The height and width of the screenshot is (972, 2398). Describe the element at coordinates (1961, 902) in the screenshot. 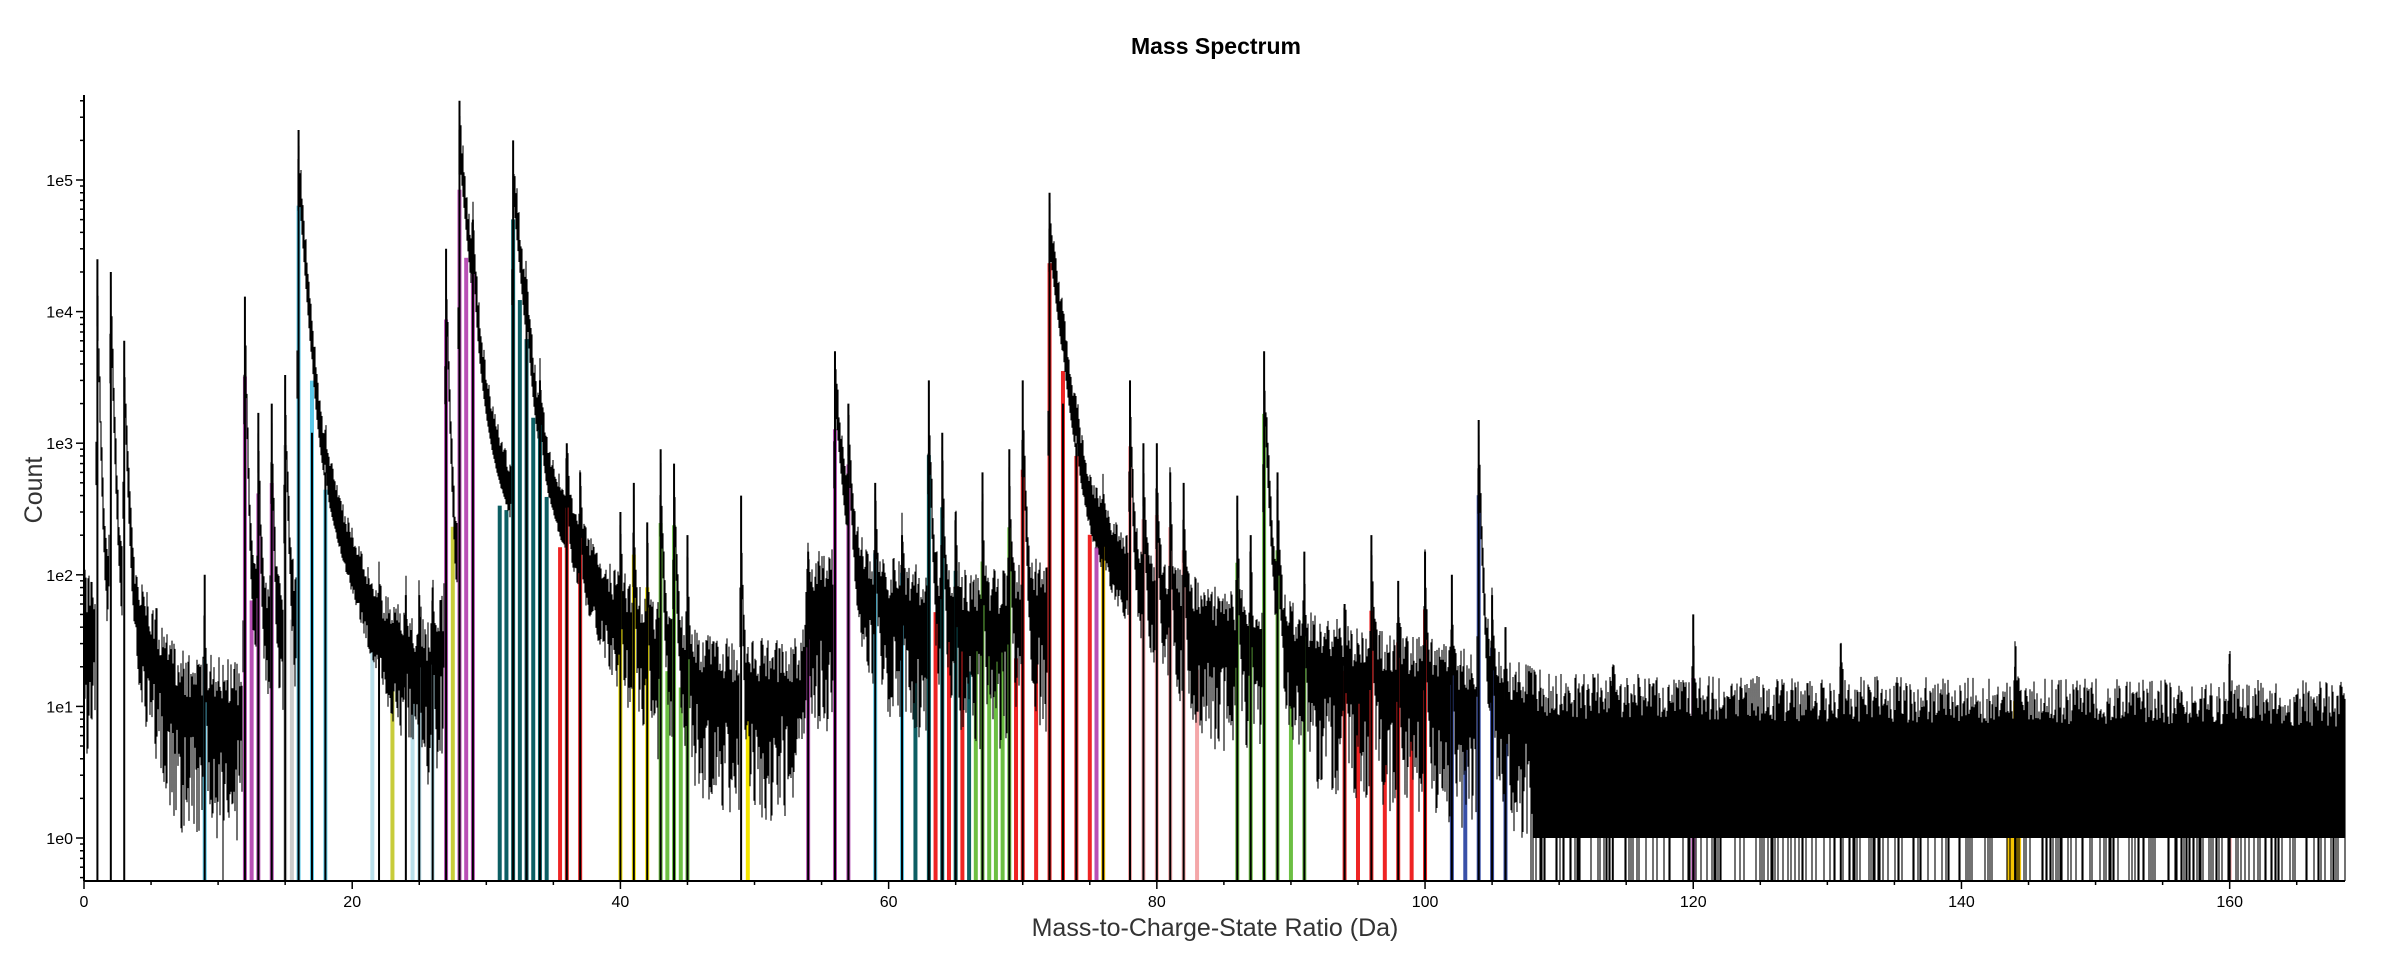

I see `x-tick-label: 140` at that location.